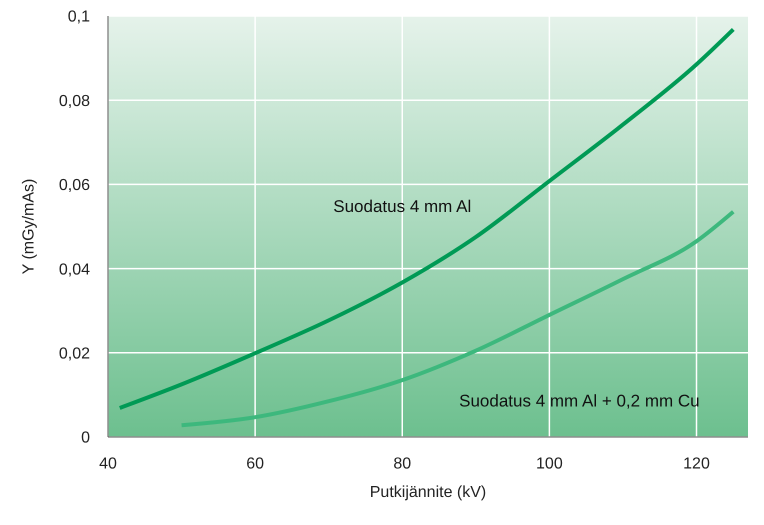  Describe the element at coordinates (74, 269) in the screenshot. I see `y-tick-label: 0,04` at that location.